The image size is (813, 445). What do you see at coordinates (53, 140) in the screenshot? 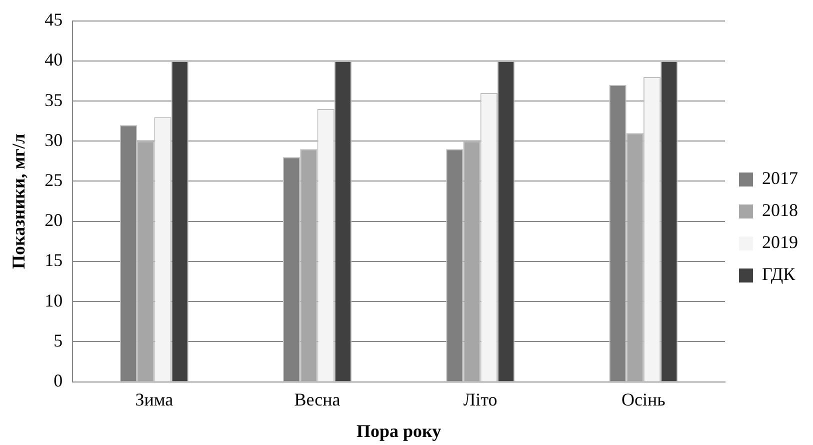
I see `y-tick-label: 30` at bounding box center [53, 140].